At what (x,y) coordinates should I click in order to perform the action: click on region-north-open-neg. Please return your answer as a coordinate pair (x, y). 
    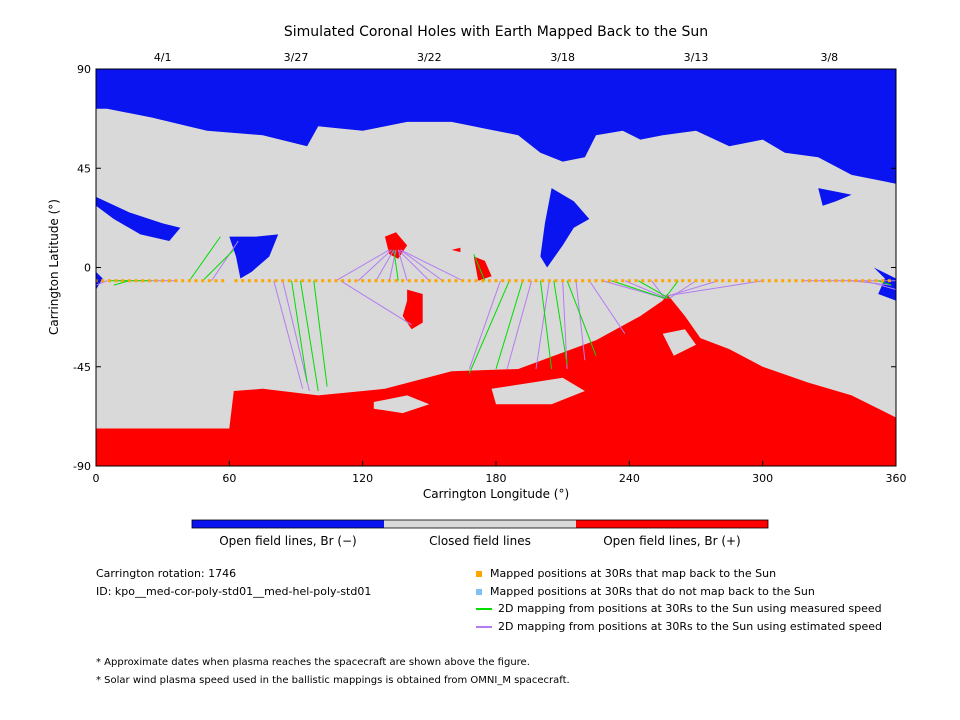
    Looking at the image, I should click on (496, 126).